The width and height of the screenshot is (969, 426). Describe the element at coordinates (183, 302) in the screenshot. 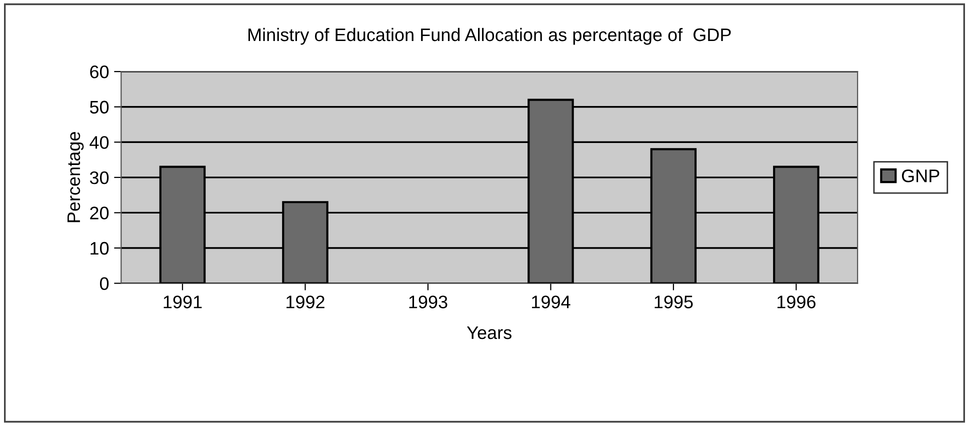

I see `x-tick-label: 1991` at that location.